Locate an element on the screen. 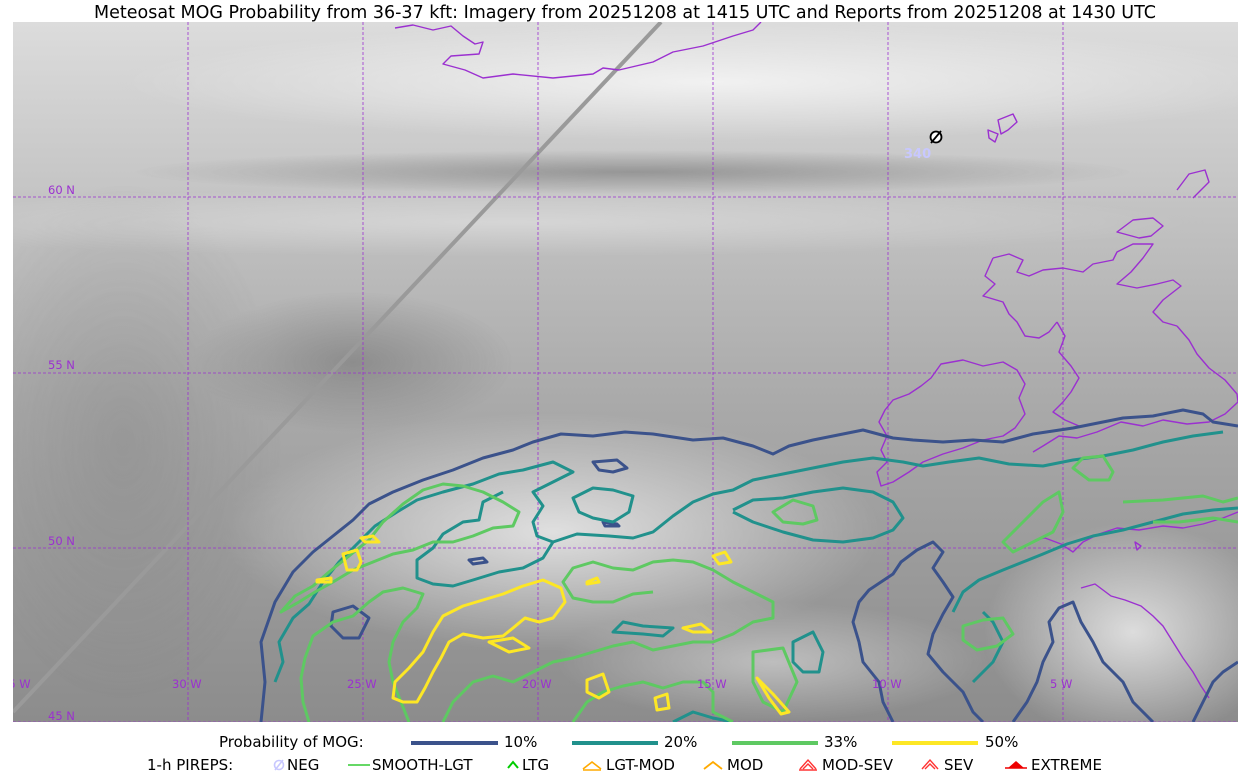 This screenshot has width=1250, height=782. extreme-icon is located at coordinates (1016, 765).